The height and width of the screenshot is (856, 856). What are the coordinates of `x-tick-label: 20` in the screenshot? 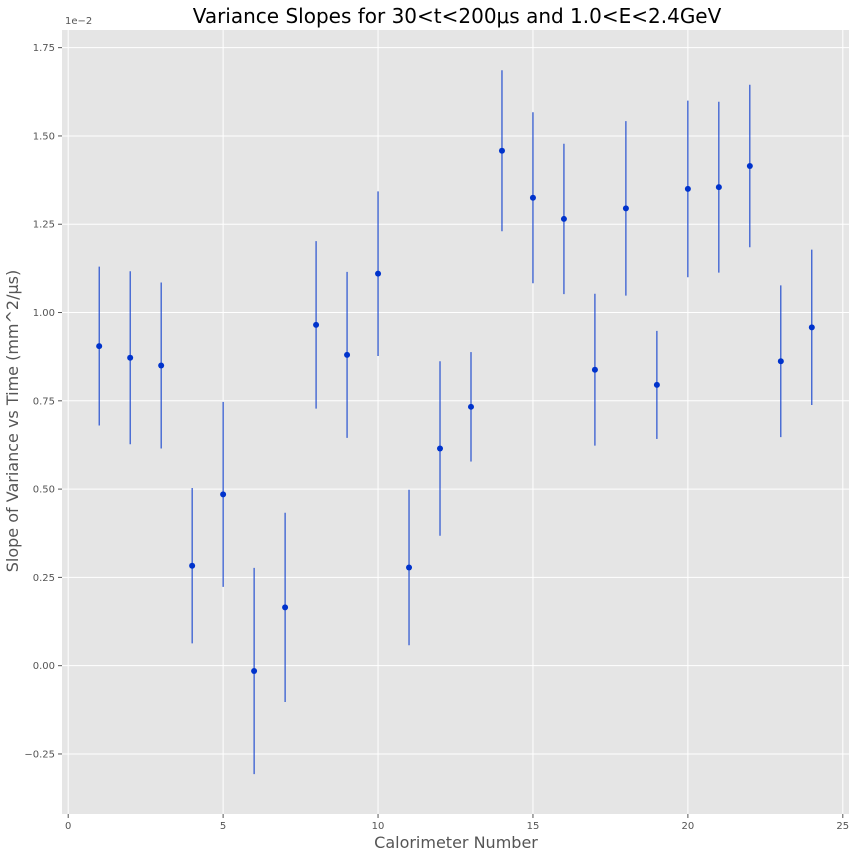 It's located at (688, 826).